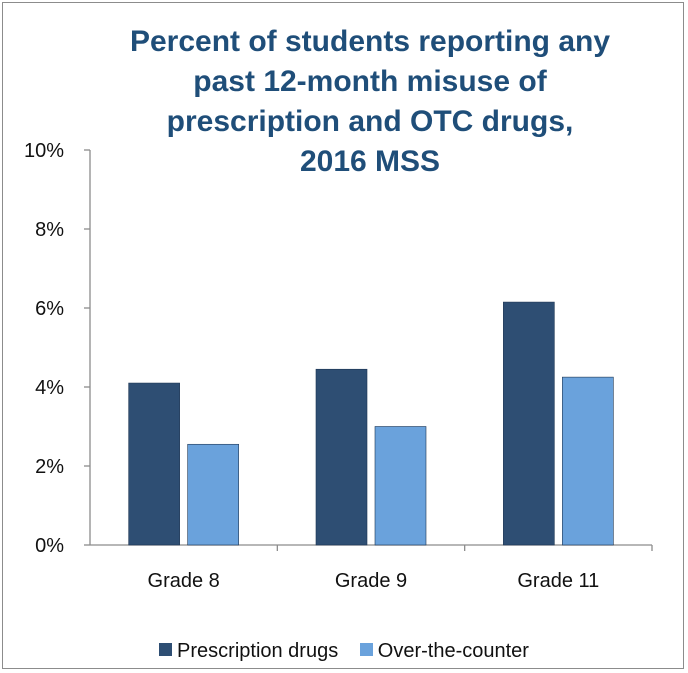 This screenshot has height=673, width=688. I want to click on chart-title-line: 2016 MSS, so click(370, 161).